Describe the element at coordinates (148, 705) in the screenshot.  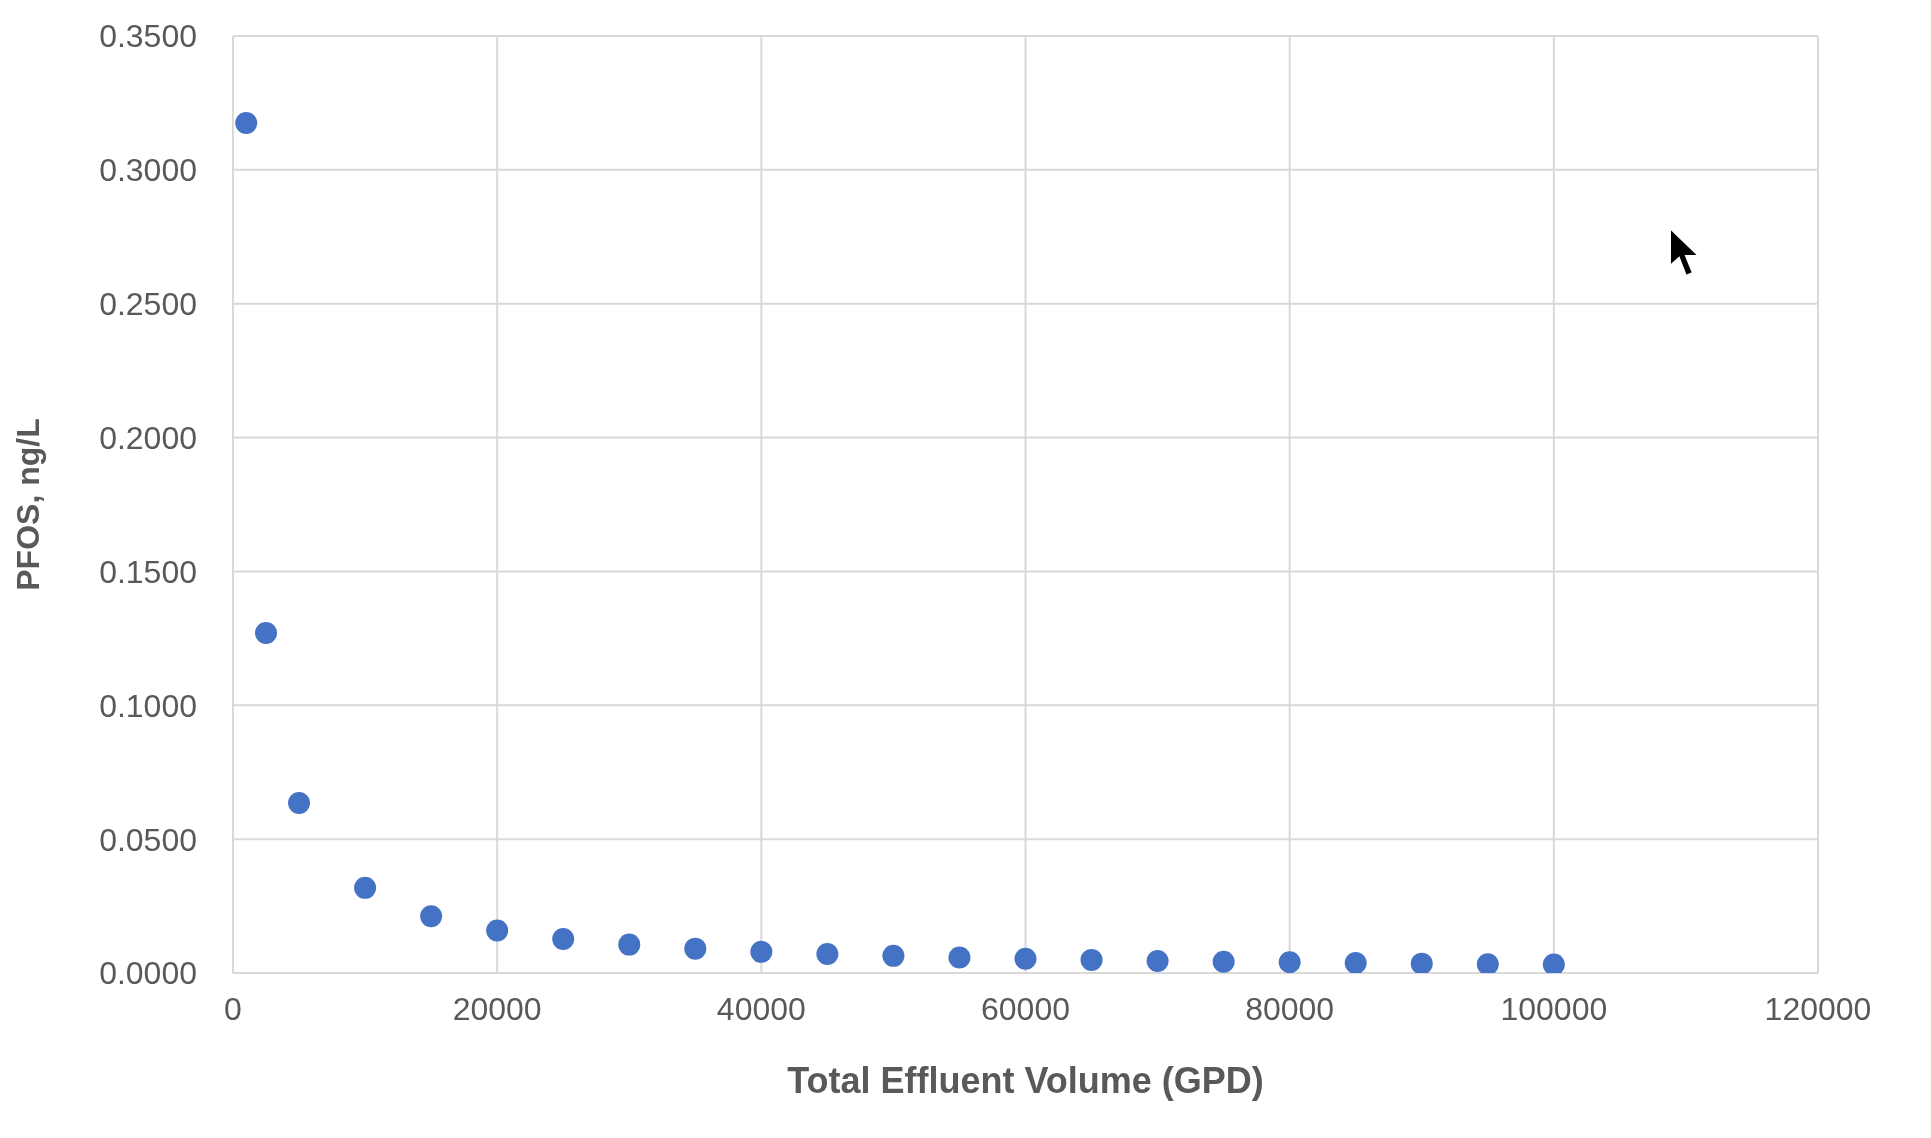
I see `y-tick-label: 0.1000` at that location.